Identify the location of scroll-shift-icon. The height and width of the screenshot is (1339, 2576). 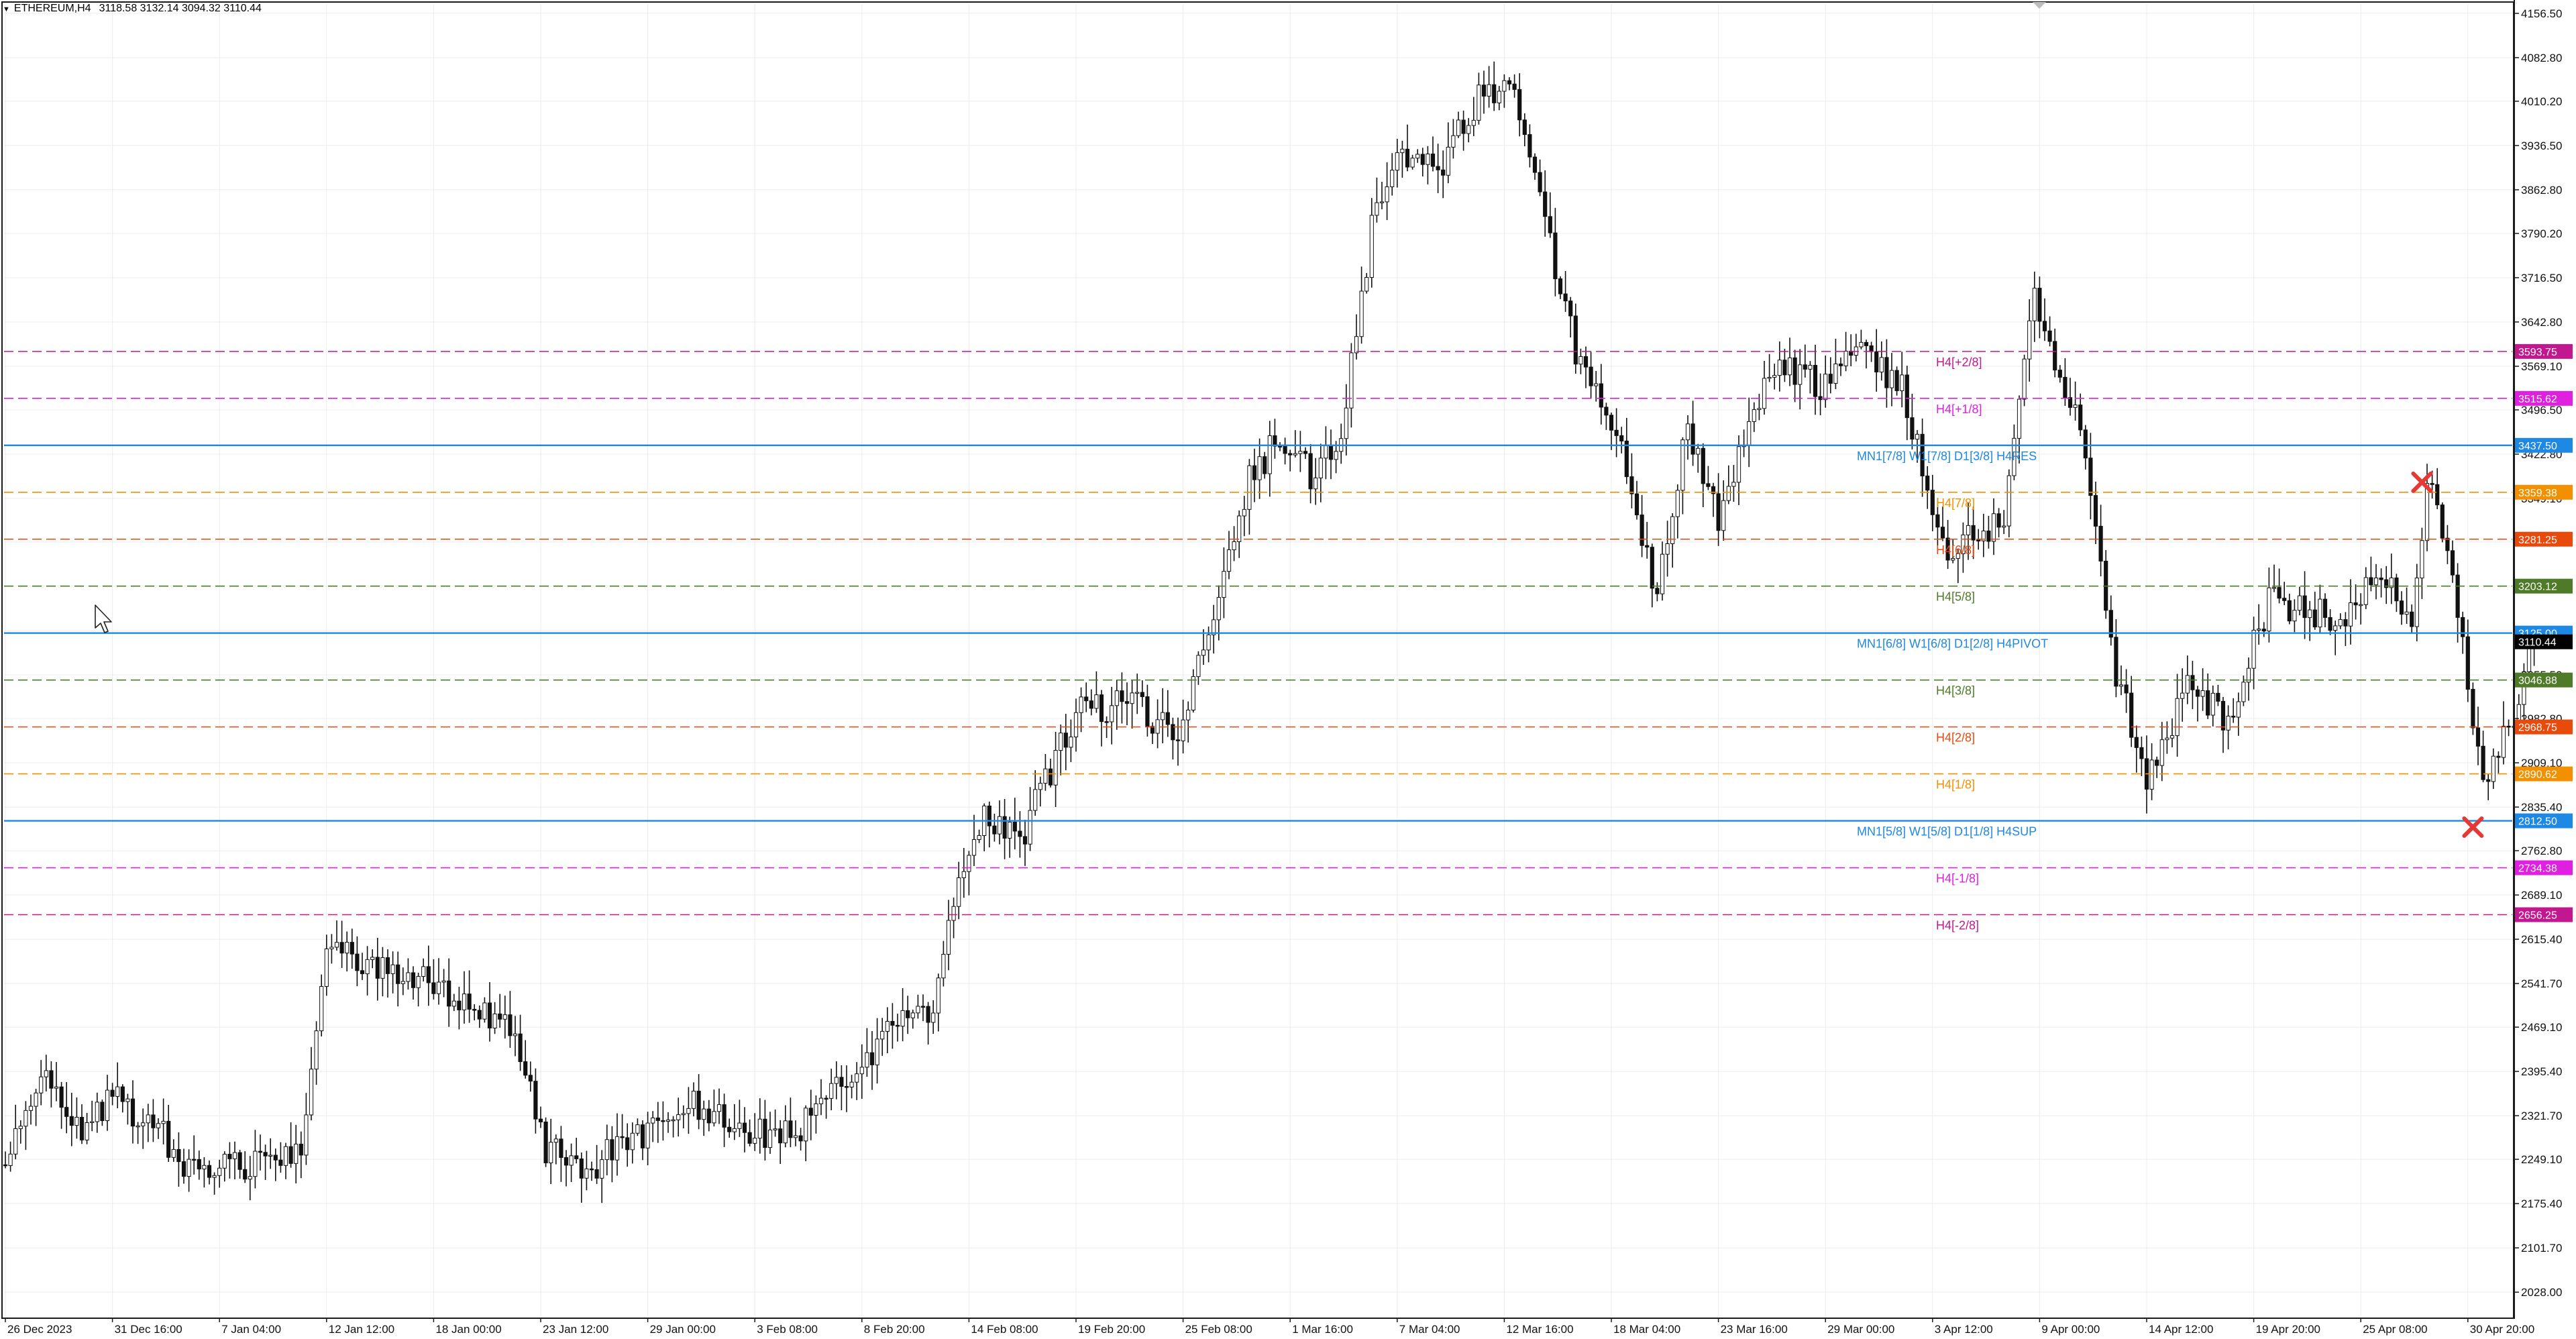
(2039, 5).